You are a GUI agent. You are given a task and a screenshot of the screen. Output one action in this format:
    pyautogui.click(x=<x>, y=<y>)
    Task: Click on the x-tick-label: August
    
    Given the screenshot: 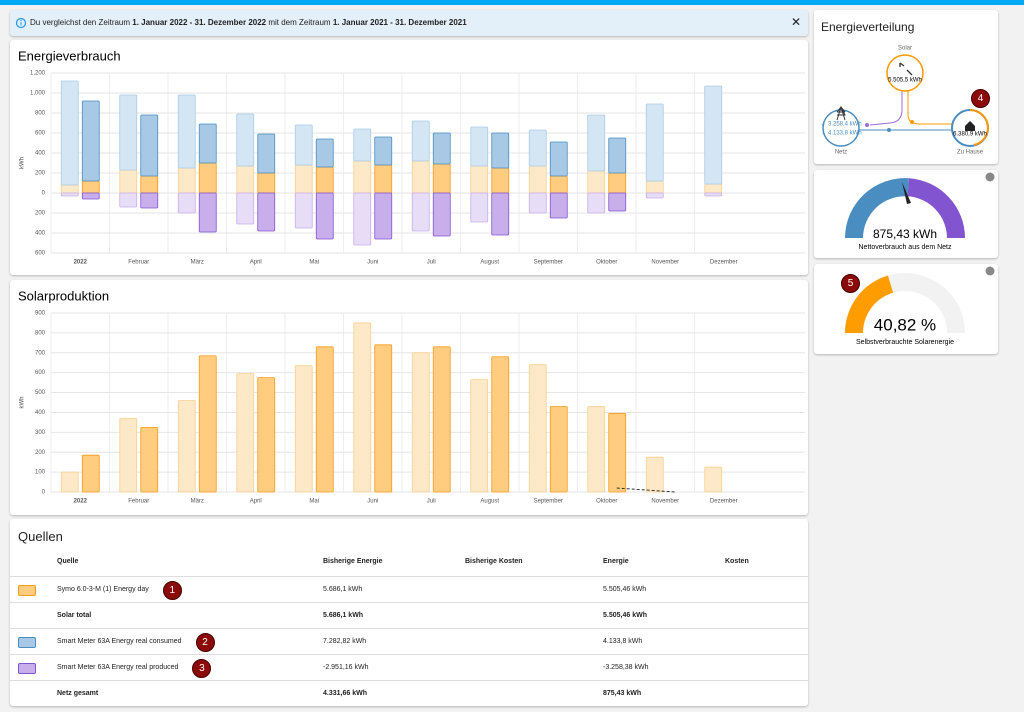 What is the action you would take?
    pyautogui.click(x=489, y=502)
    